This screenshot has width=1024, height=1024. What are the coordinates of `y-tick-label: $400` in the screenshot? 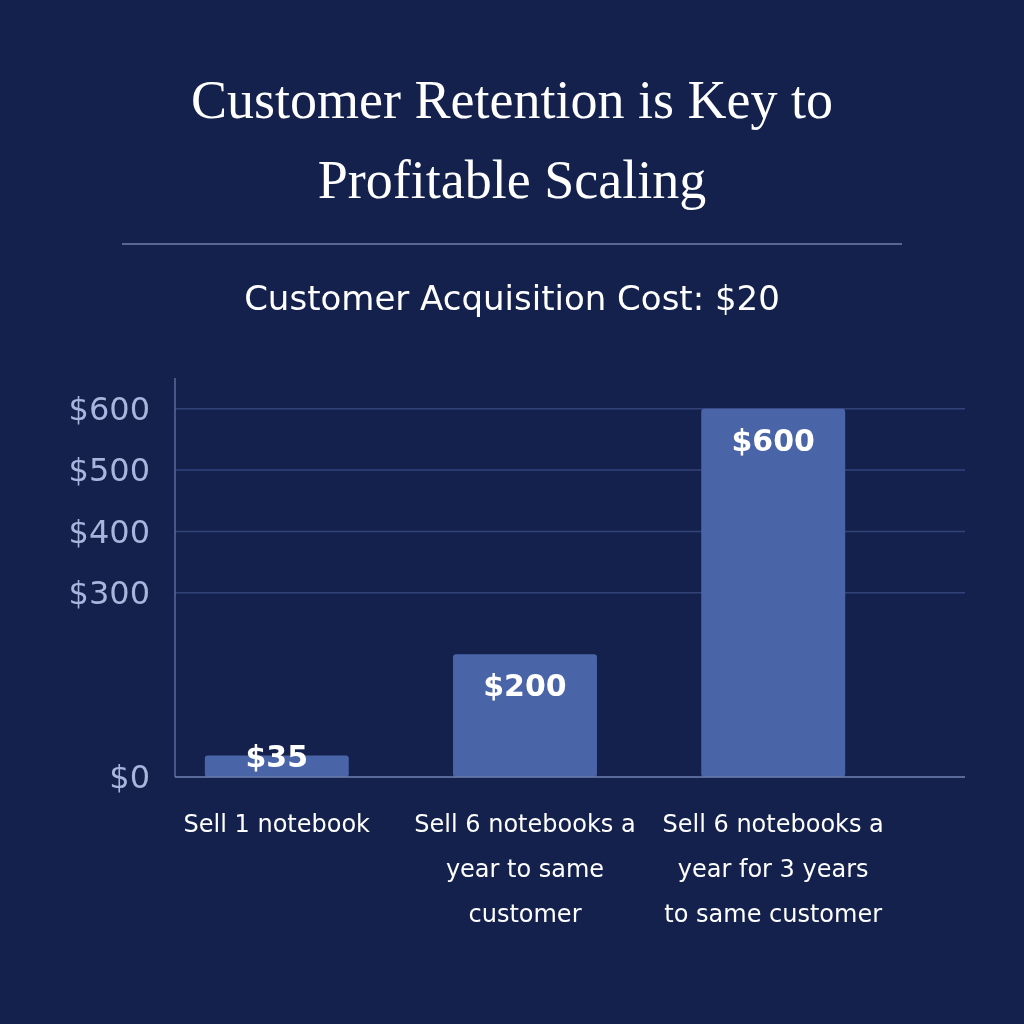 It's located at (109, 531).